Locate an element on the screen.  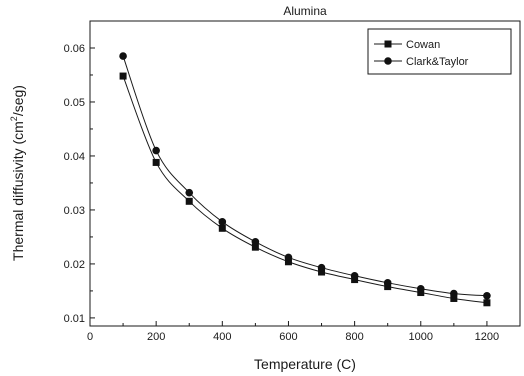
legend: Cowan Clark&Taylor is located at coordinates (439, 51).